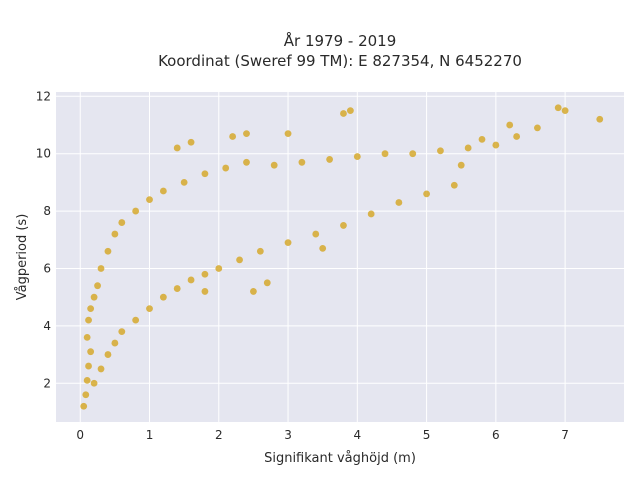  I want to click on x-tick-label: 6, so click(496, 435).